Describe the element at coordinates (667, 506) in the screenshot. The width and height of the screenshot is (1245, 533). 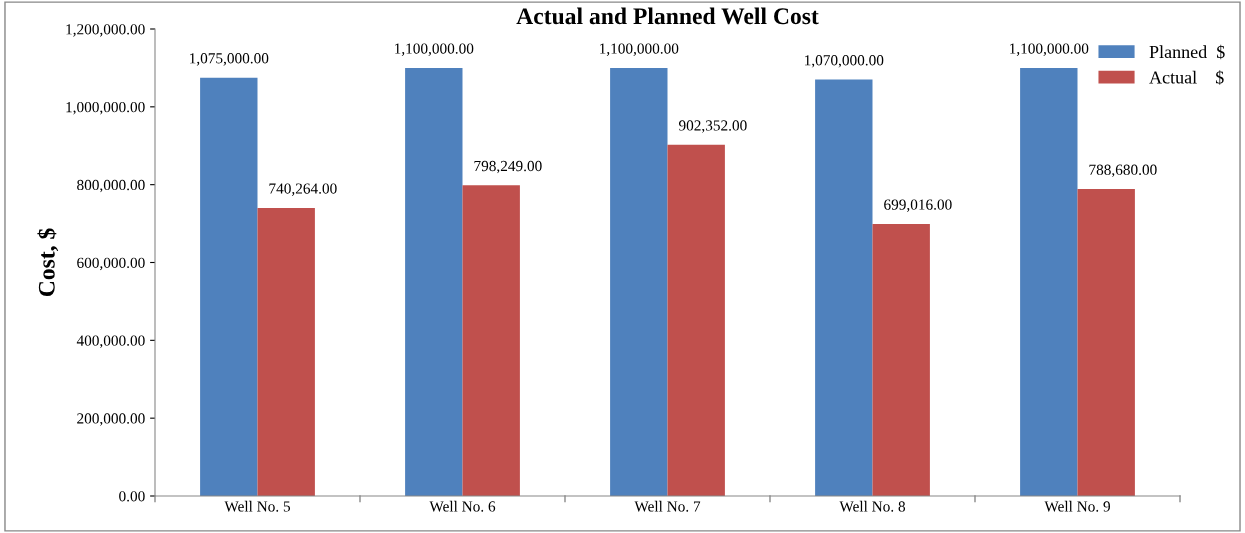
I see `x-tick-label: Well No. 7` at that location.